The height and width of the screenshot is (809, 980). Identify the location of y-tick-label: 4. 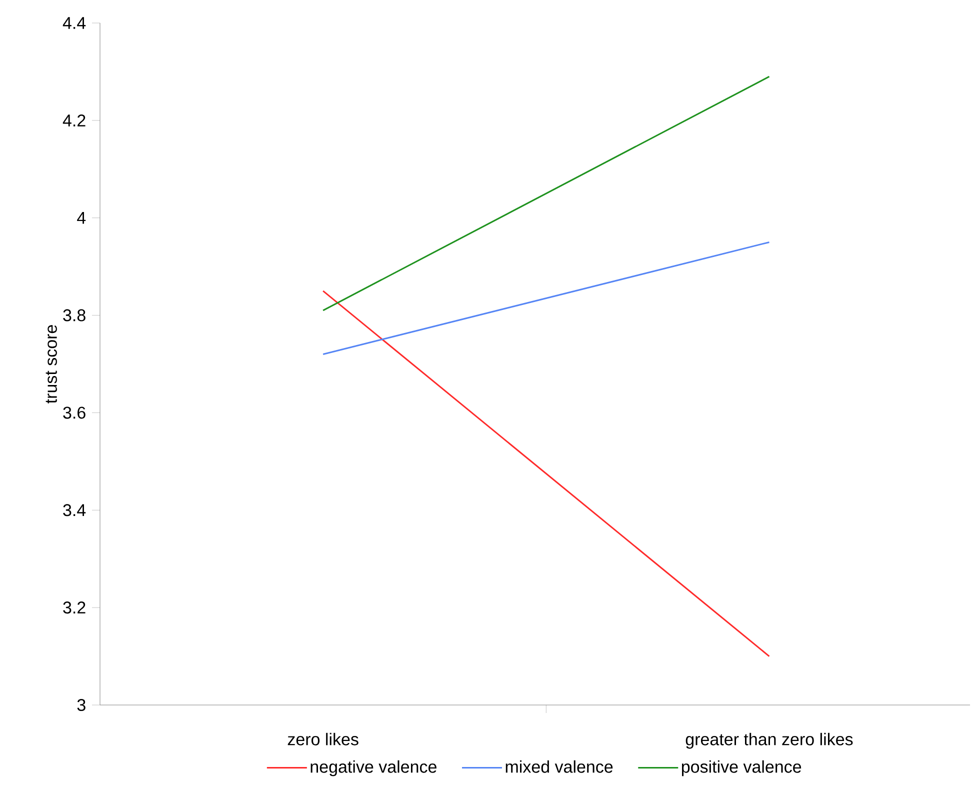
(81, 218).